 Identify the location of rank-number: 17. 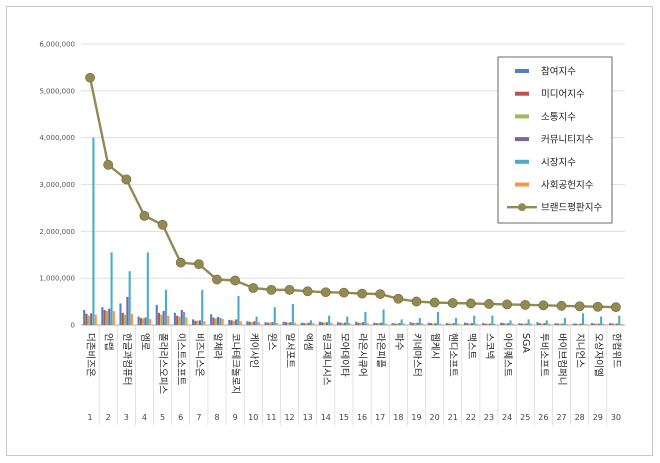
(380, 417).